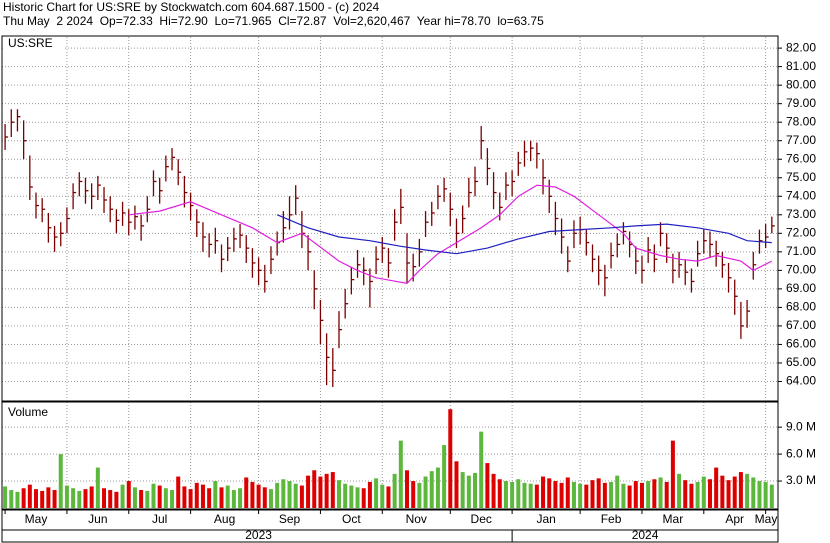  What do you see at coordinates (97, 519) in the screenshot?
I see `x-tick-label: Jun` at bounding box center [97, 519].